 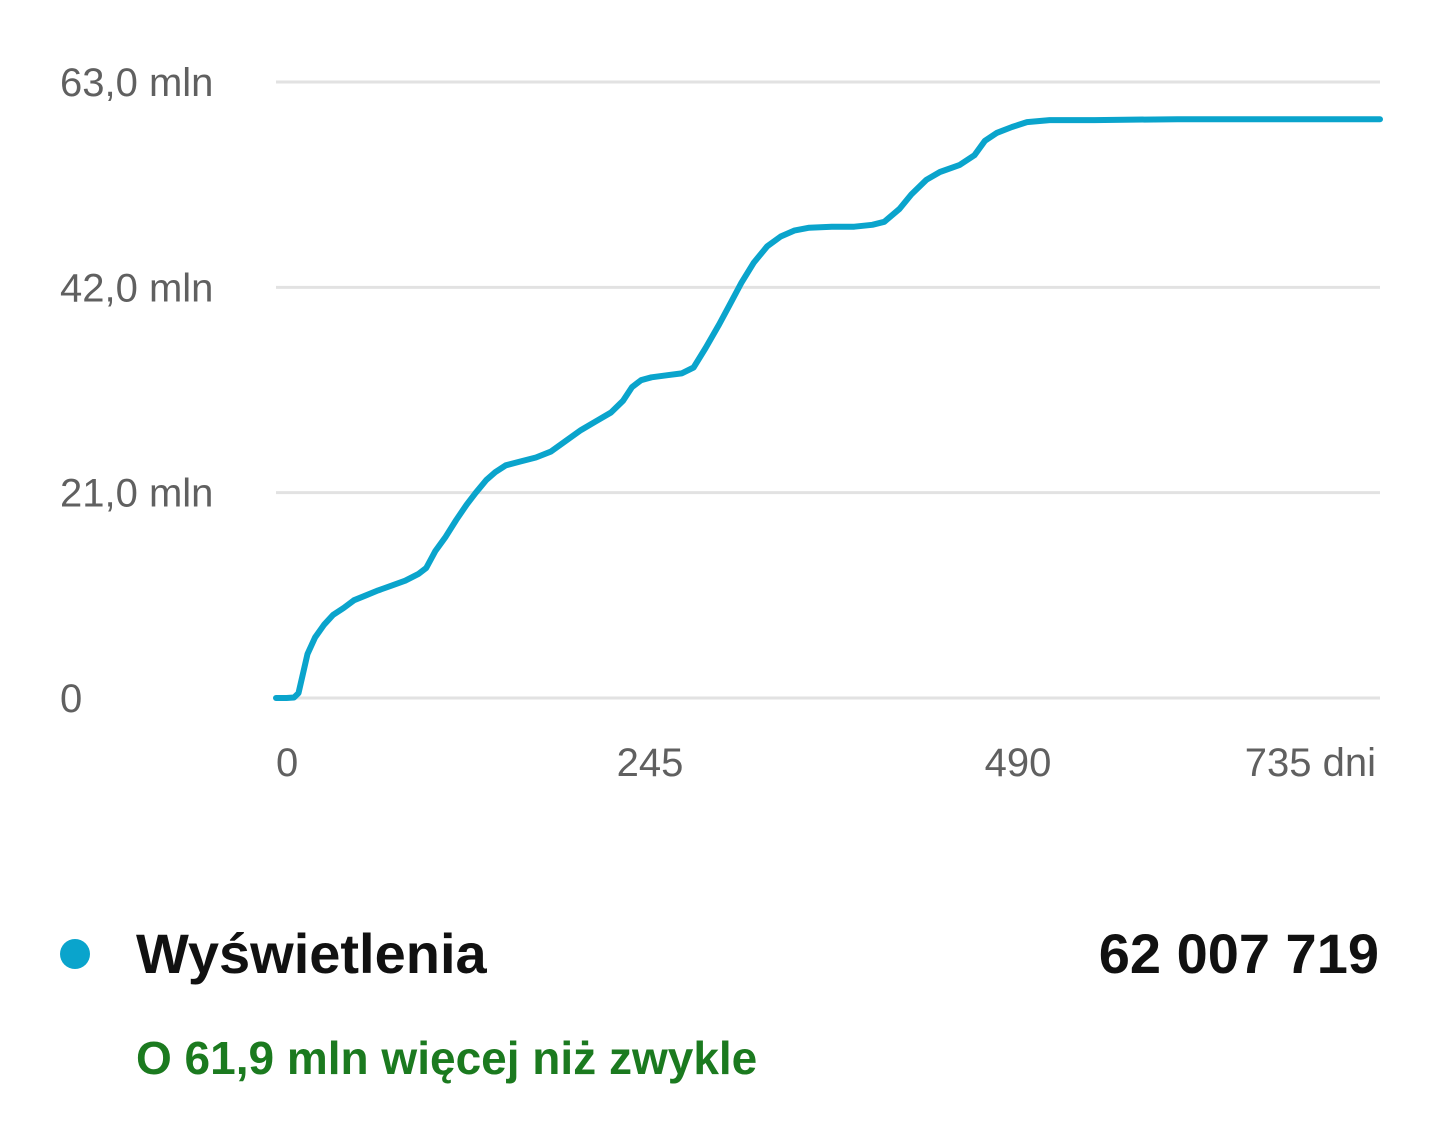 I want to click on y-tick-label: 0, so click(x=71, y=699).